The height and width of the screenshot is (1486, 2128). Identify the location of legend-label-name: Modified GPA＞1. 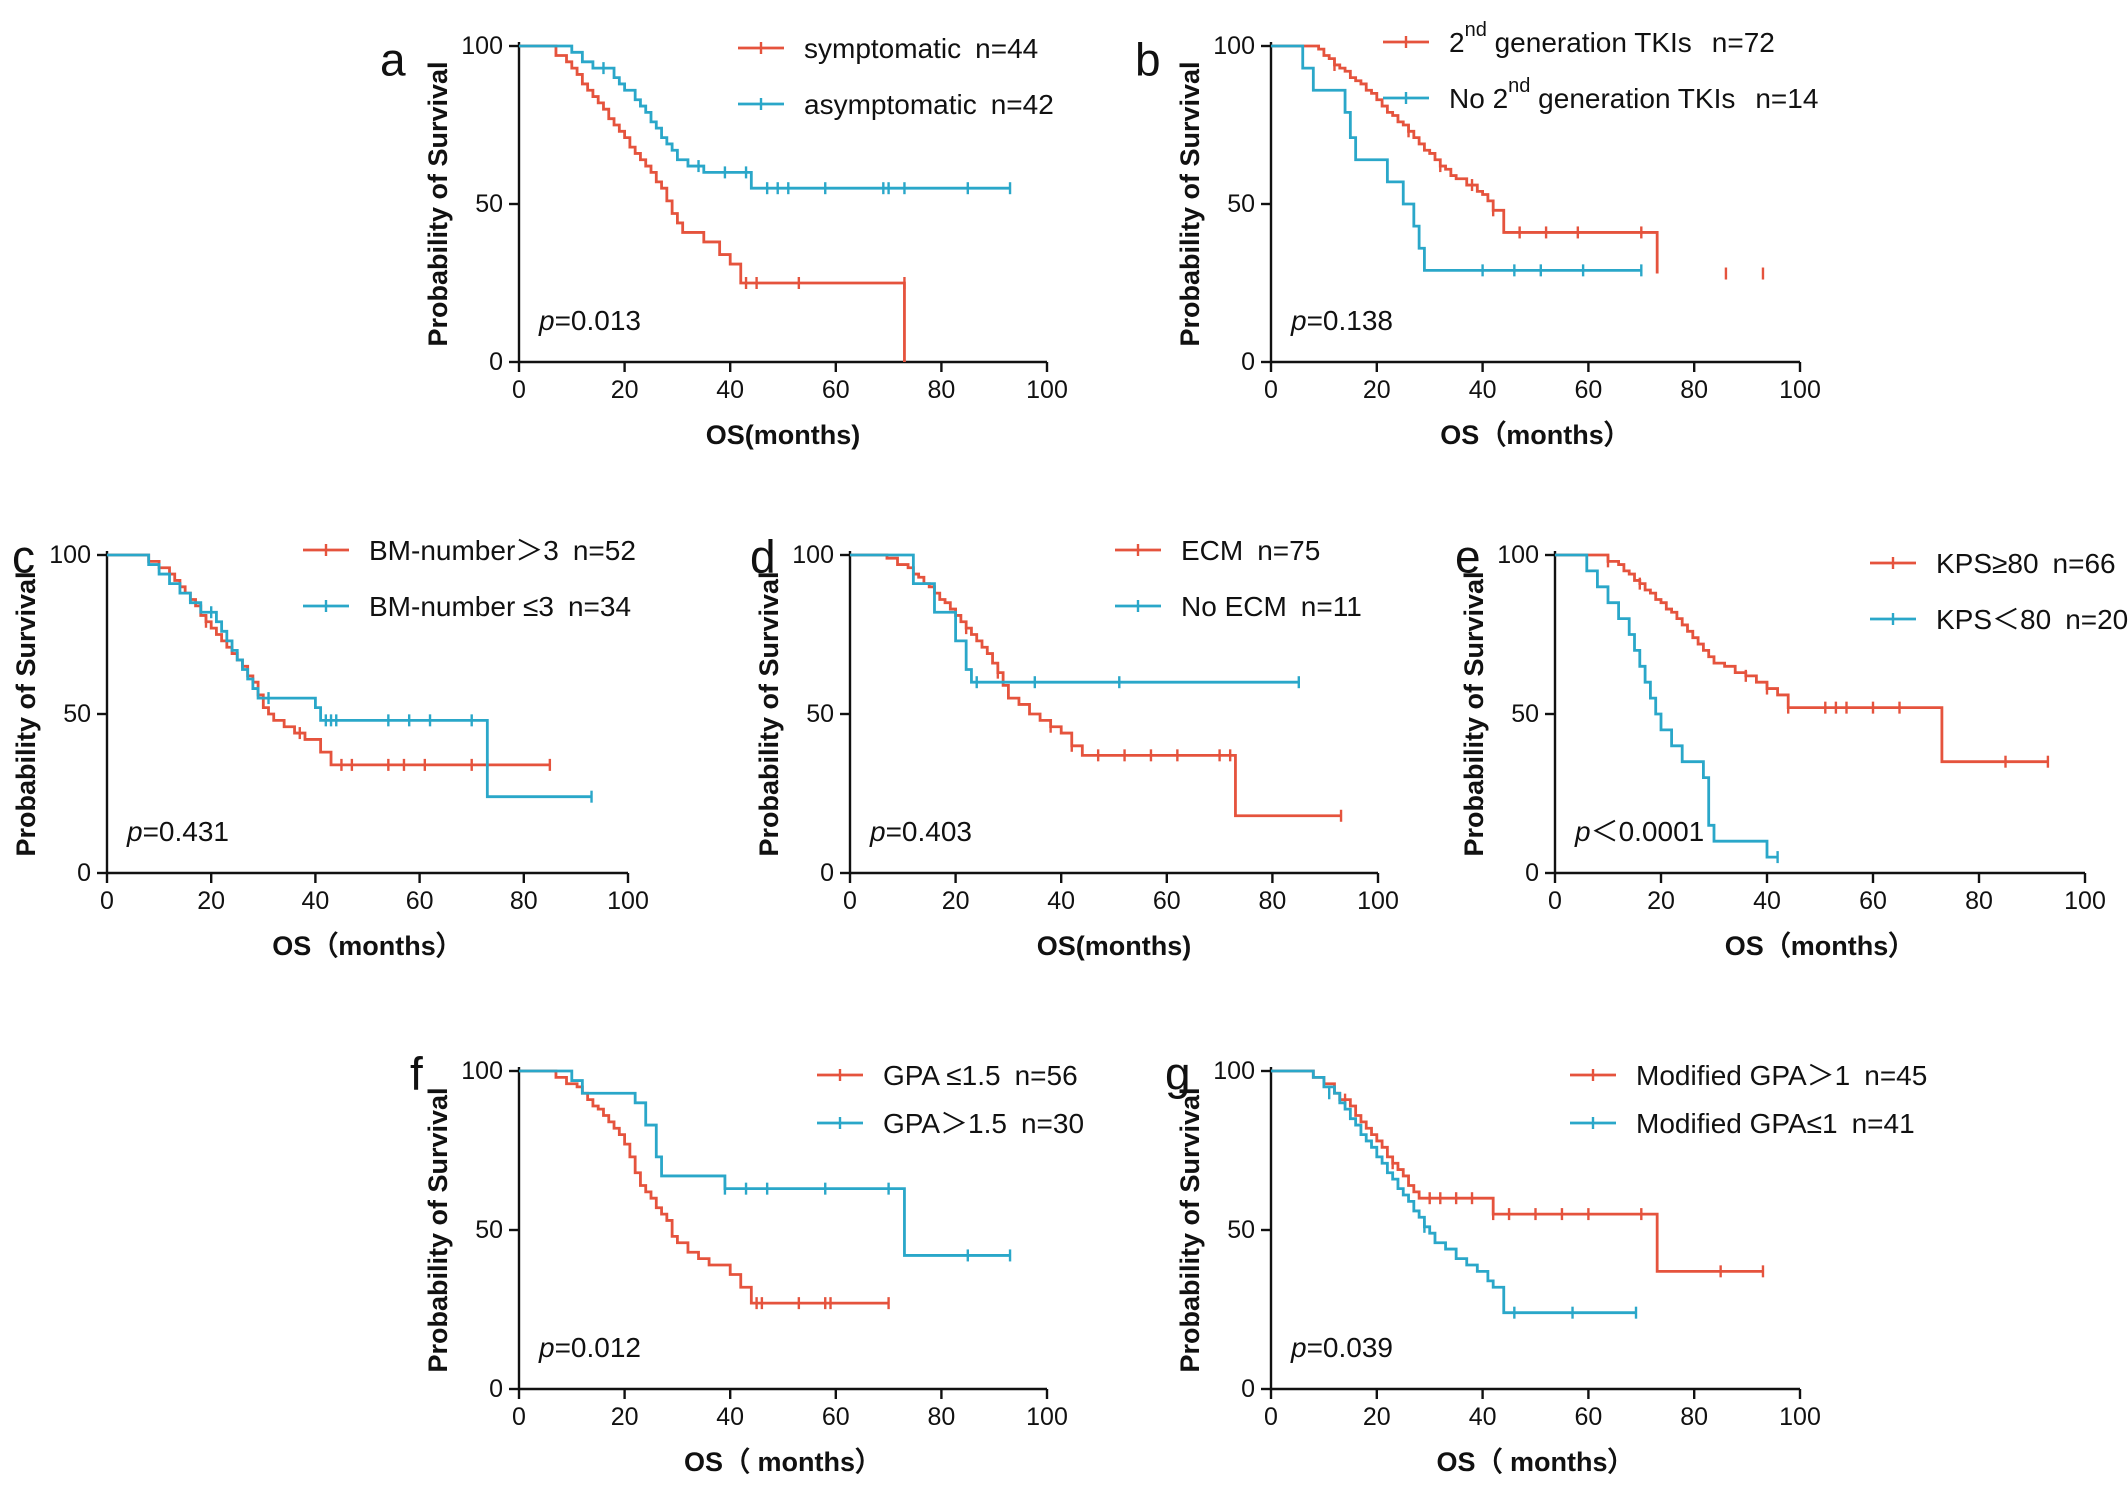
(1743, 1075).